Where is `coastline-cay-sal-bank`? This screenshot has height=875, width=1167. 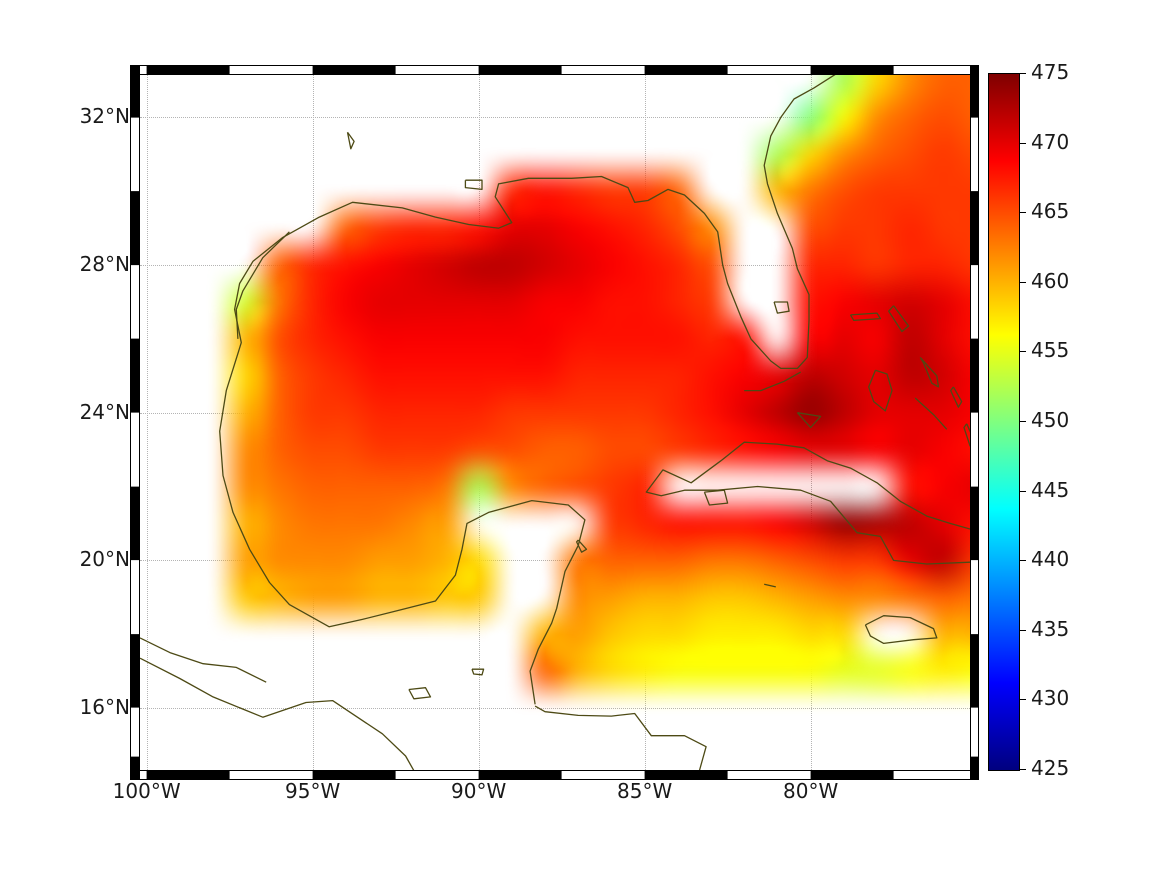
coastline-cay-sal-bank is located at coordinates (809, 420).